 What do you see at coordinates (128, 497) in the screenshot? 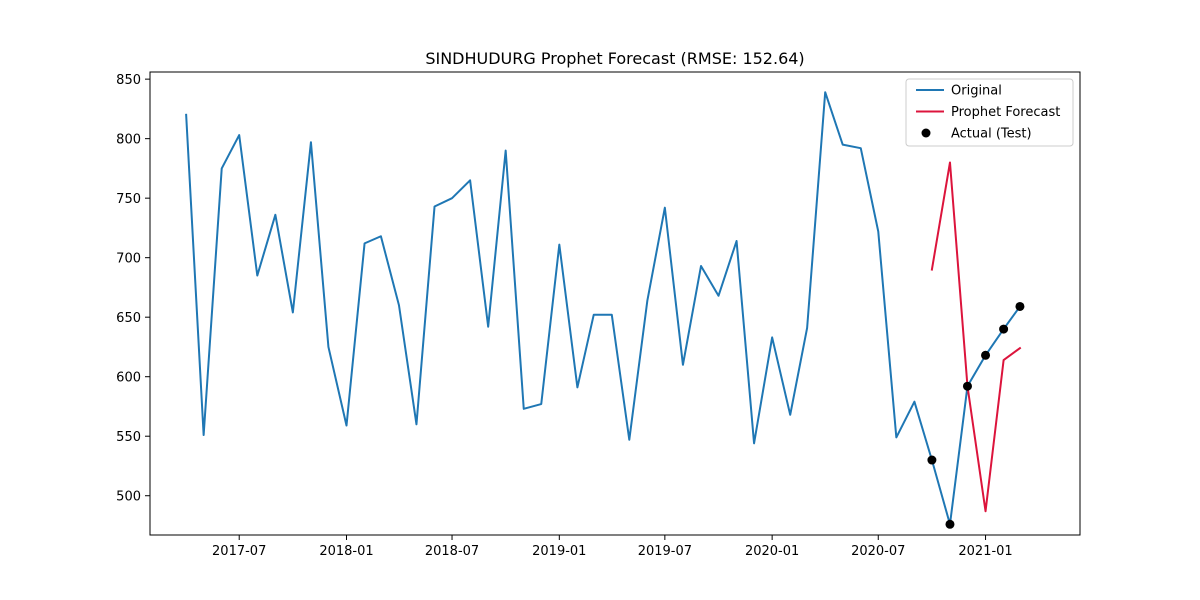
I see `y-tick-label: 500` at bounding box center [128, 497].